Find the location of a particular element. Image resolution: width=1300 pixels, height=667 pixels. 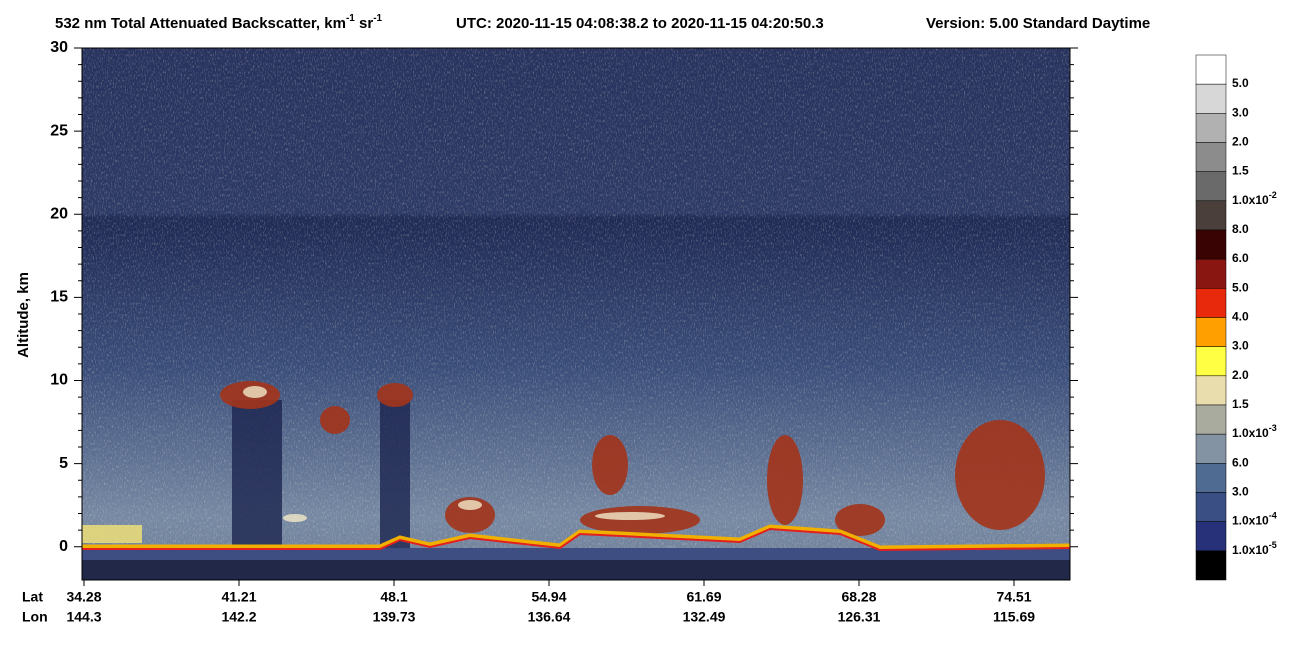

colorbar-label: 4.0 is located at coordinates (1240, 317).